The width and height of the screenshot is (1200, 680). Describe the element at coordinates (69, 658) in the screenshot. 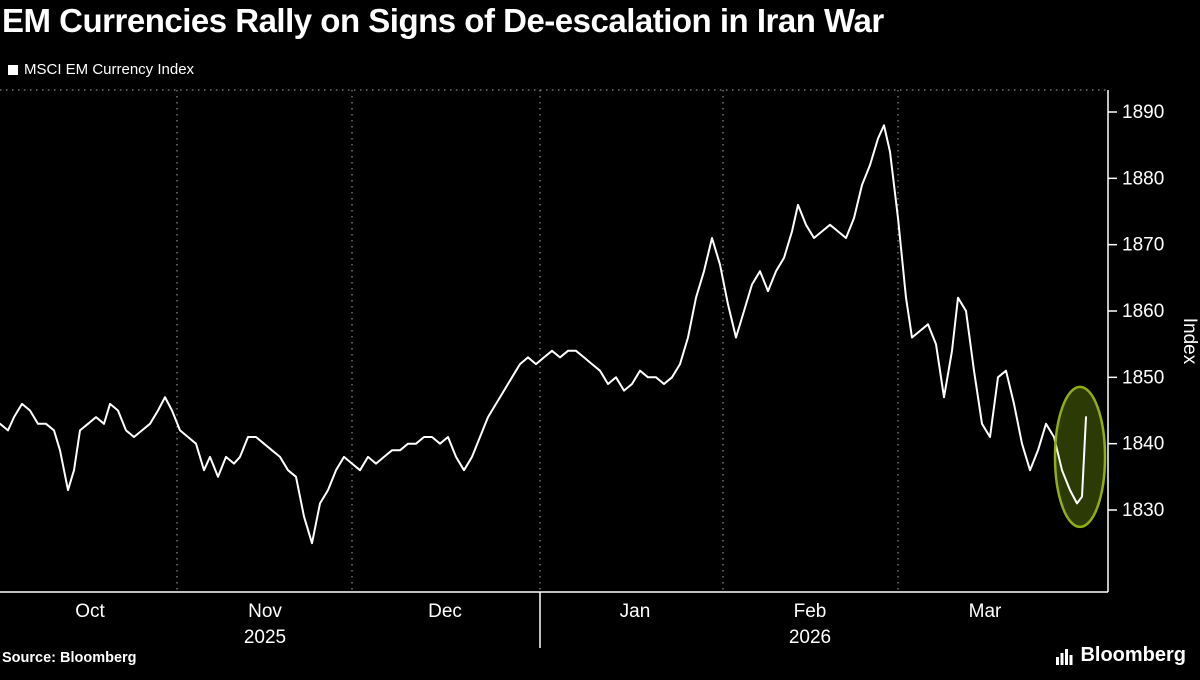

I see `source-attribution: Source: Bloomberg` at that location.